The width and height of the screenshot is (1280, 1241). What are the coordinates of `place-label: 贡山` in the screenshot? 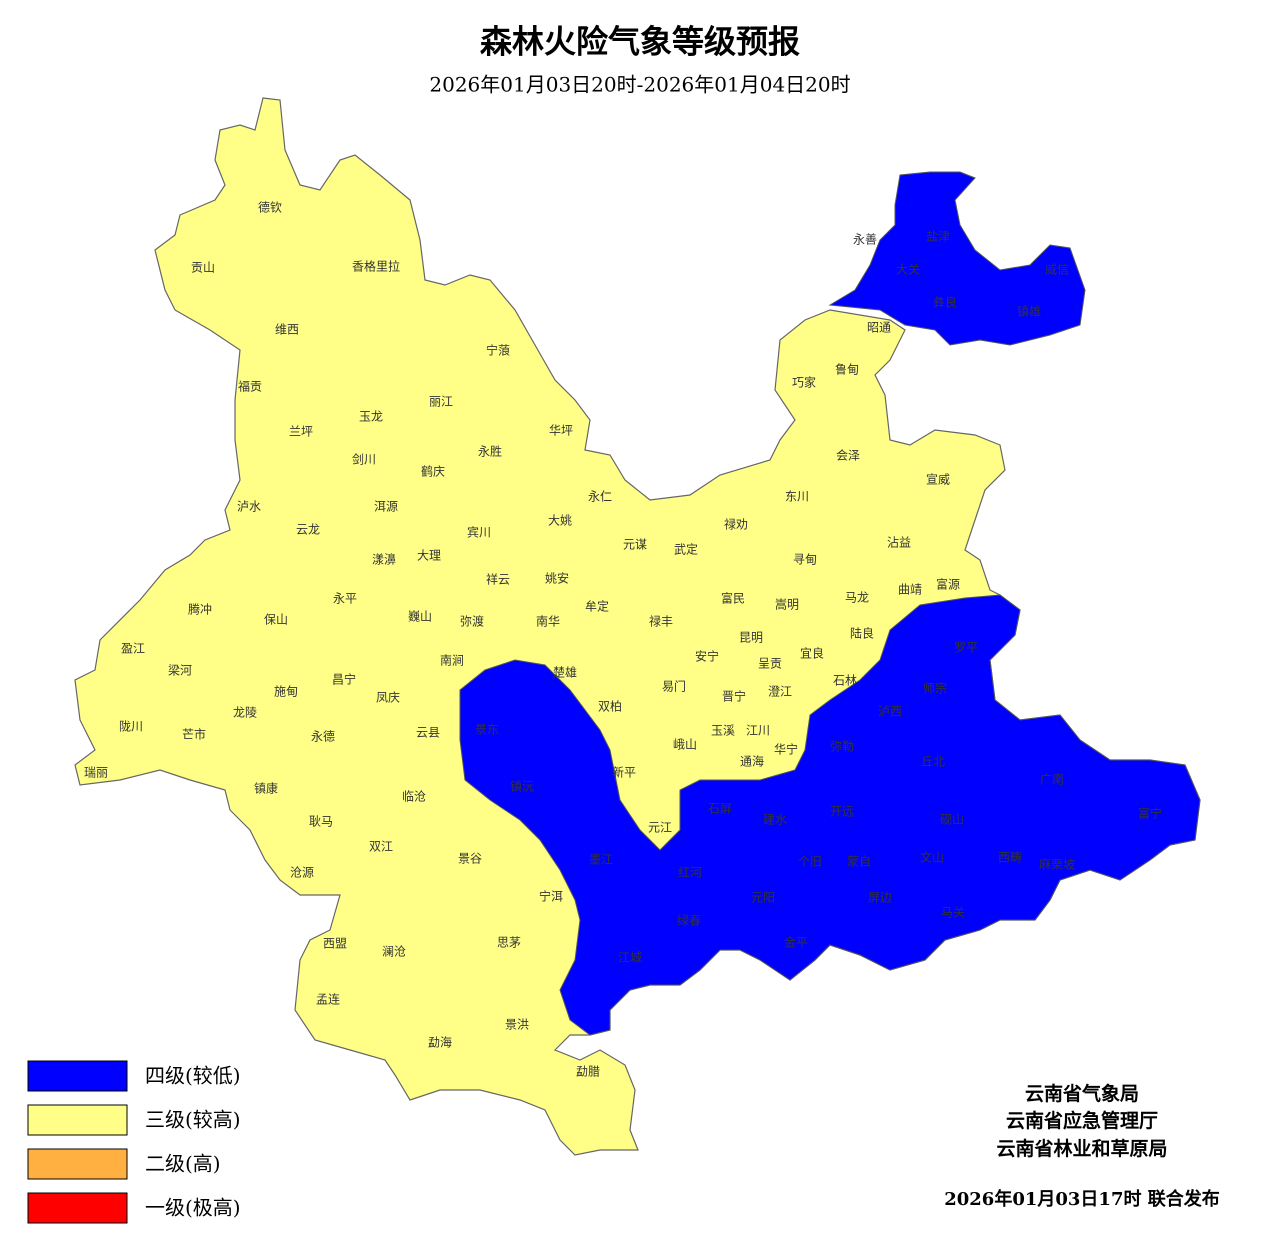 It's located at (203, 268).